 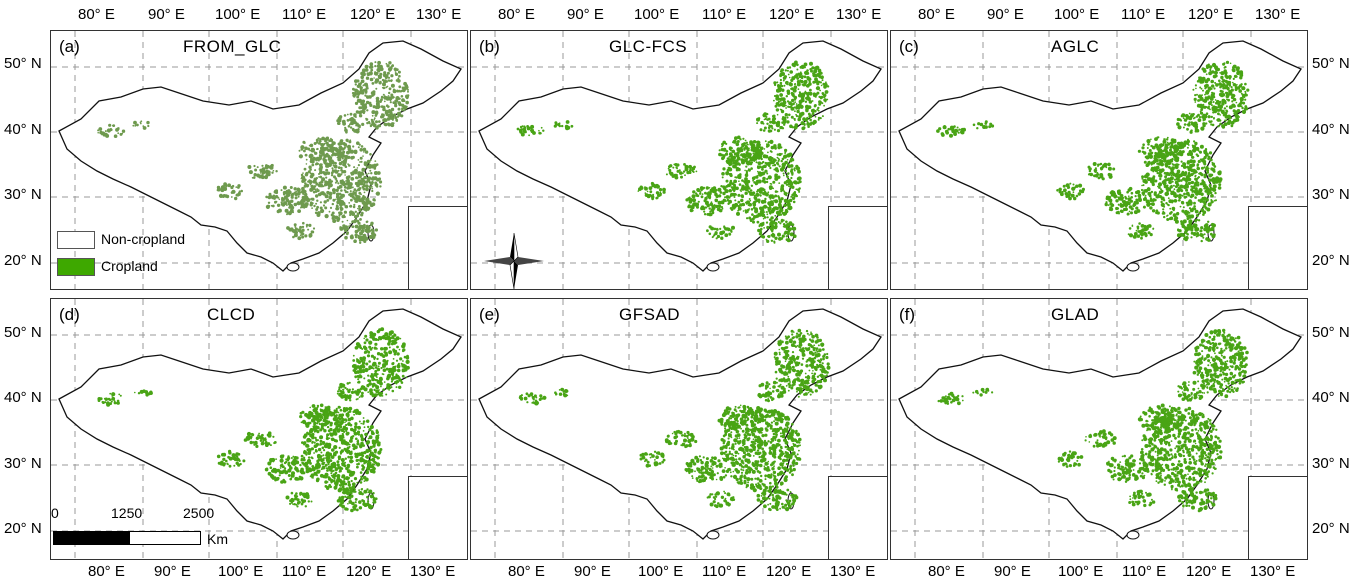 I want to click on bottom-axis-label: 130° E, so click(x=1273, y=571).